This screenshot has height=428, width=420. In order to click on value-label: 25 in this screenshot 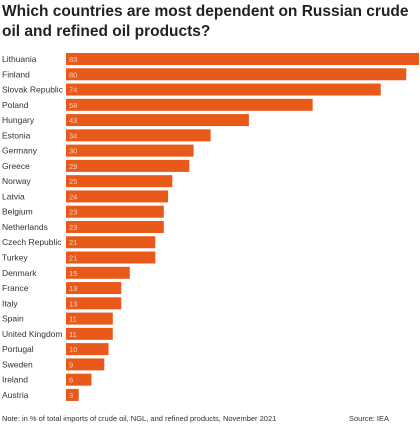, I will do `click(73, 181)`.